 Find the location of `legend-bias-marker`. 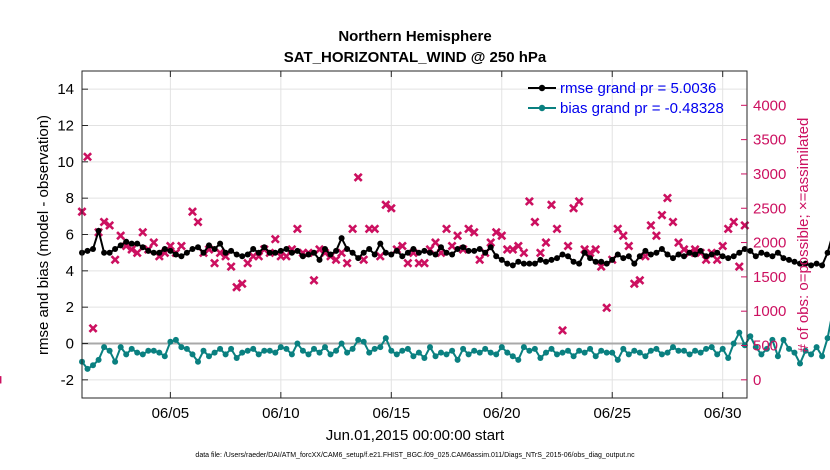

legend-bias-marker is located at coordinates (542, 108).